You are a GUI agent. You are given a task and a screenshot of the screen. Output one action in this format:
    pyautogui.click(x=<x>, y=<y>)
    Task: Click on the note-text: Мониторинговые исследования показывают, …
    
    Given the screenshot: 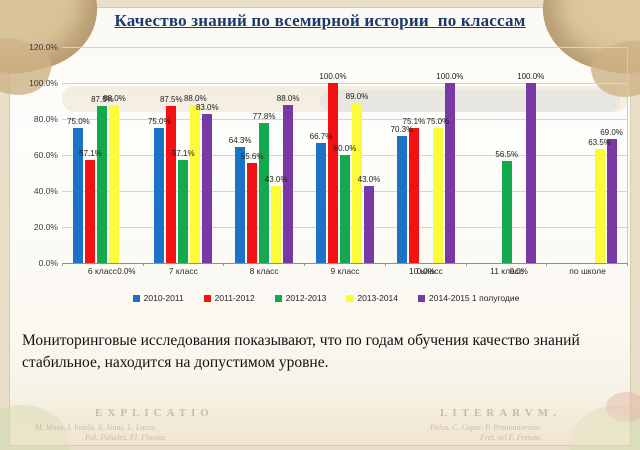 What is the action you would take?
    pyautogui.click(x=301, y=351)
    